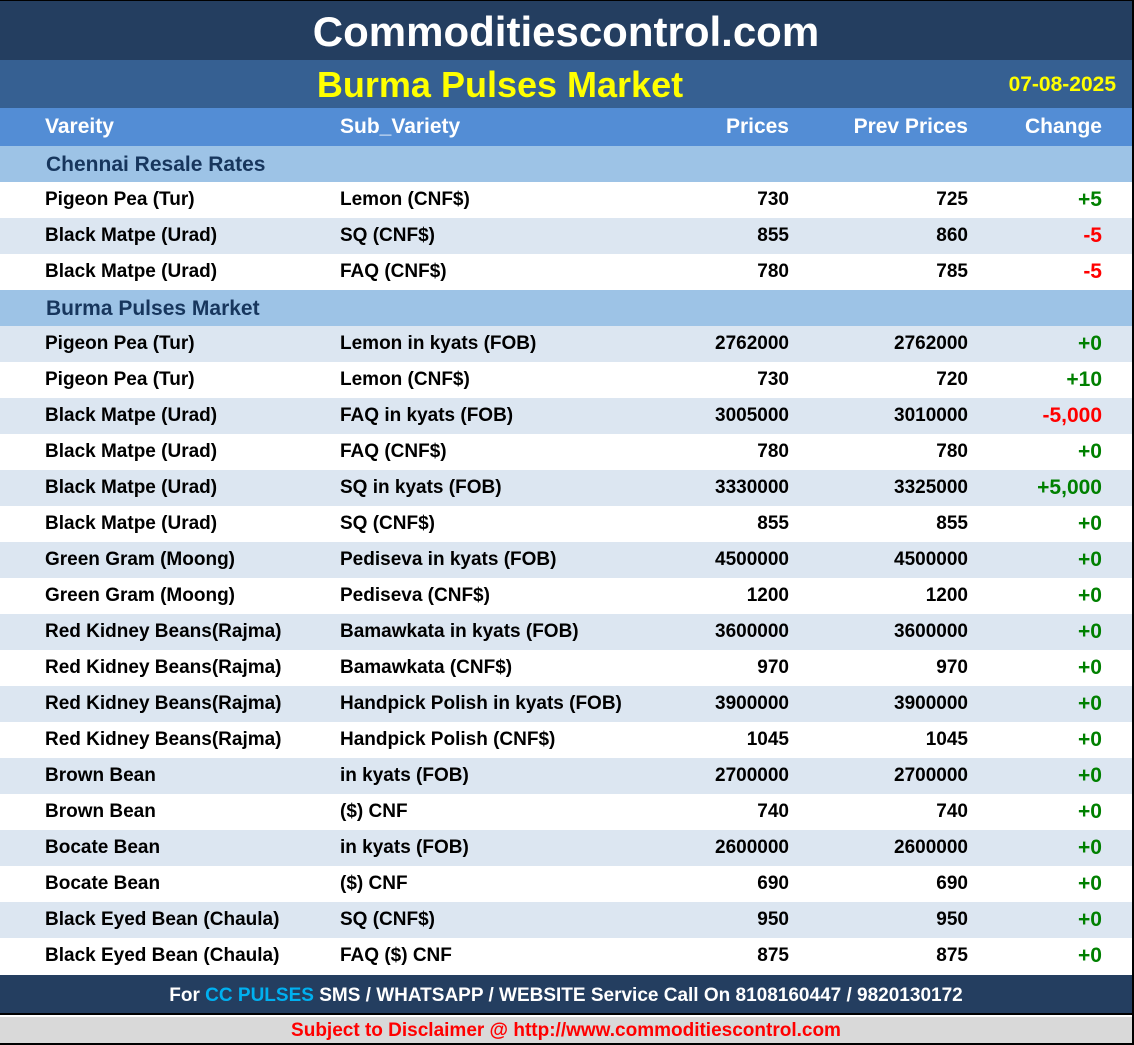 The image size is (1134, 1045). What do you see at coordinates (952, 523) in the screenshot?
I see `cell-prev-price: 855` at bounding box center [952, 523].